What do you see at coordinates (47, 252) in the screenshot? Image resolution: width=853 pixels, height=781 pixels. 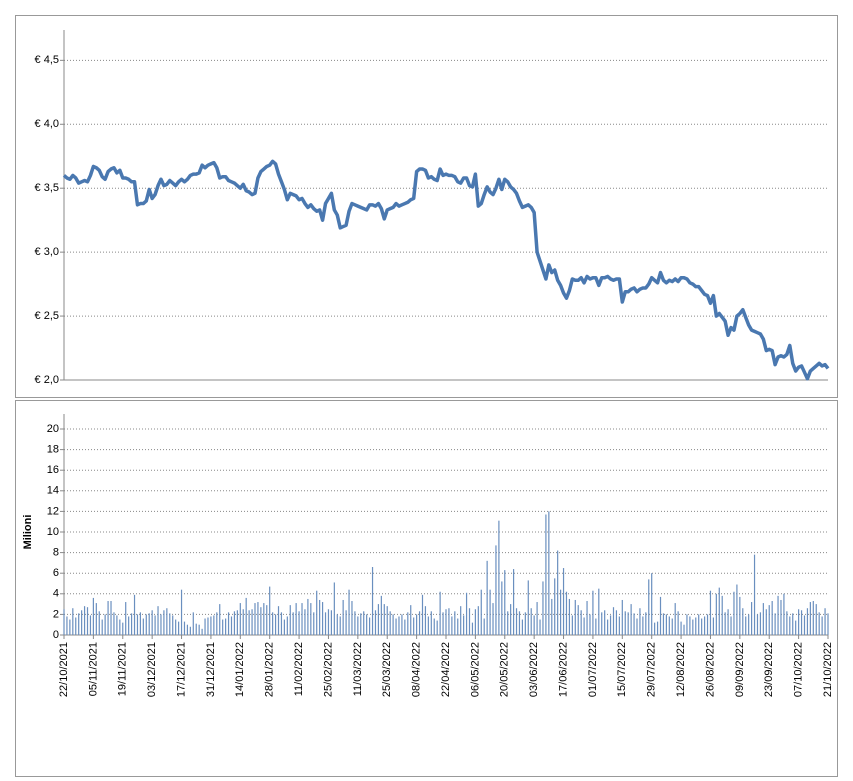 I see `y-tick-label: € 3,0` at bounding box center [47, 252].